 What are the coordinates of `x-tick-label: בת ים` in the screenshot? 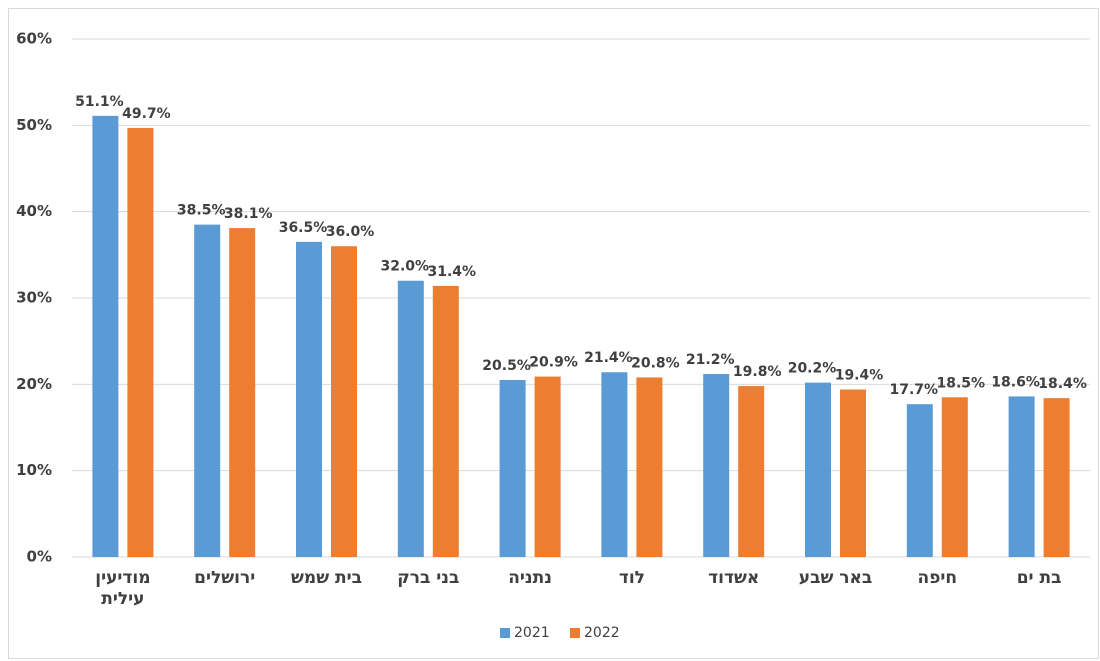 It's located at (1039, 578).